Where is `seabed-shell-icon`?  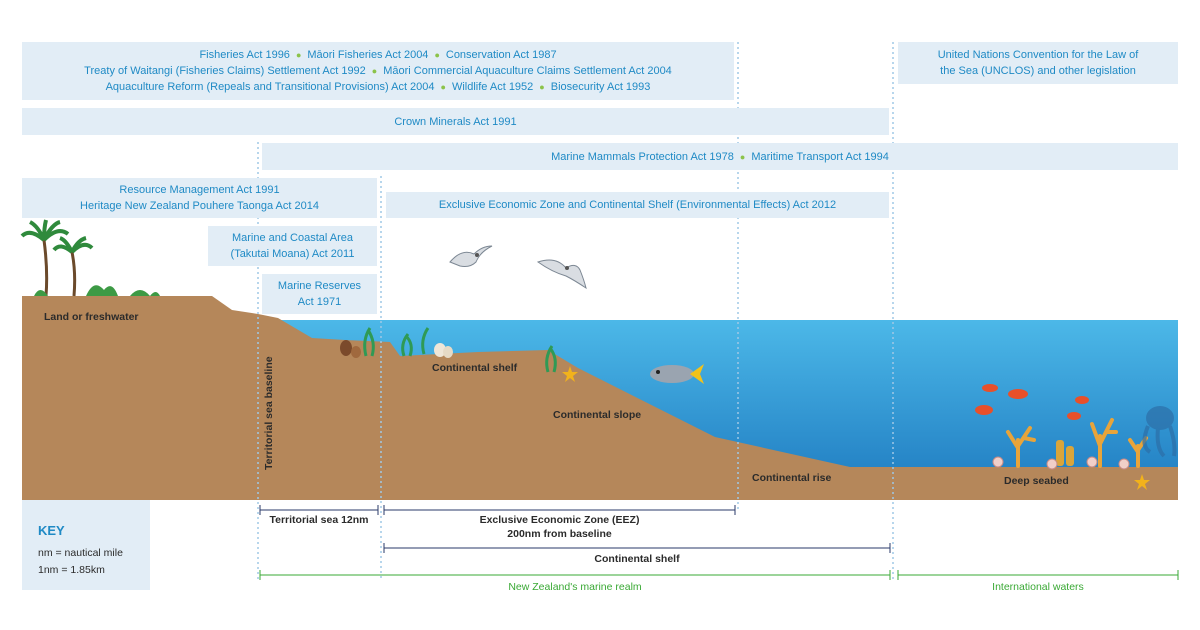 seabed-shell-icon is located at coordinates (1061, 463).